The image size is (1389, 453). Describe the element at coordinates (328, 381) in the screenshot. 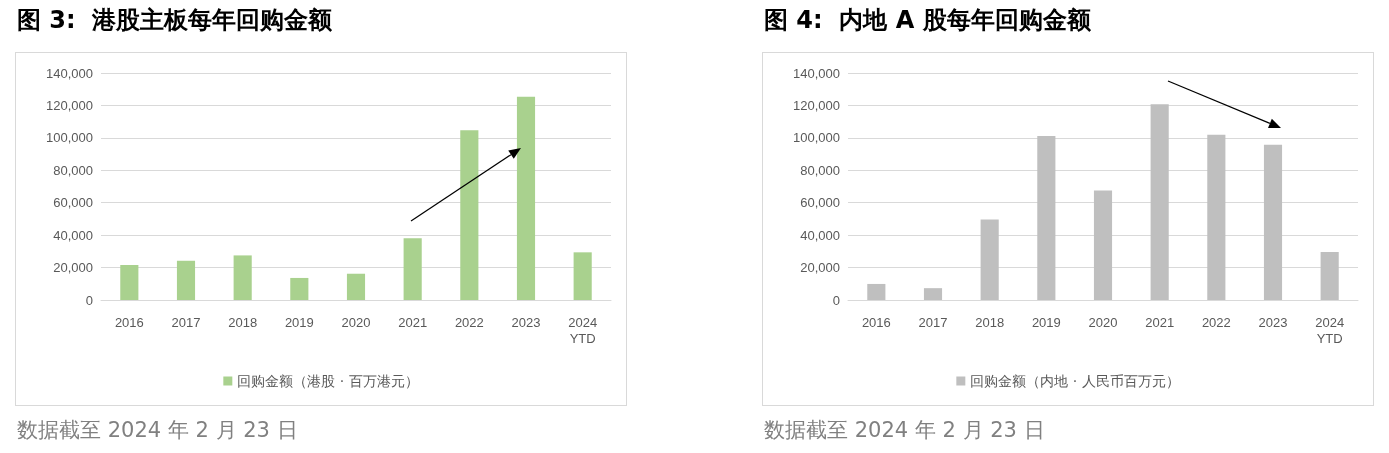

I see `legend-label: 回购金额（港股 · 百万港元）` at that location.